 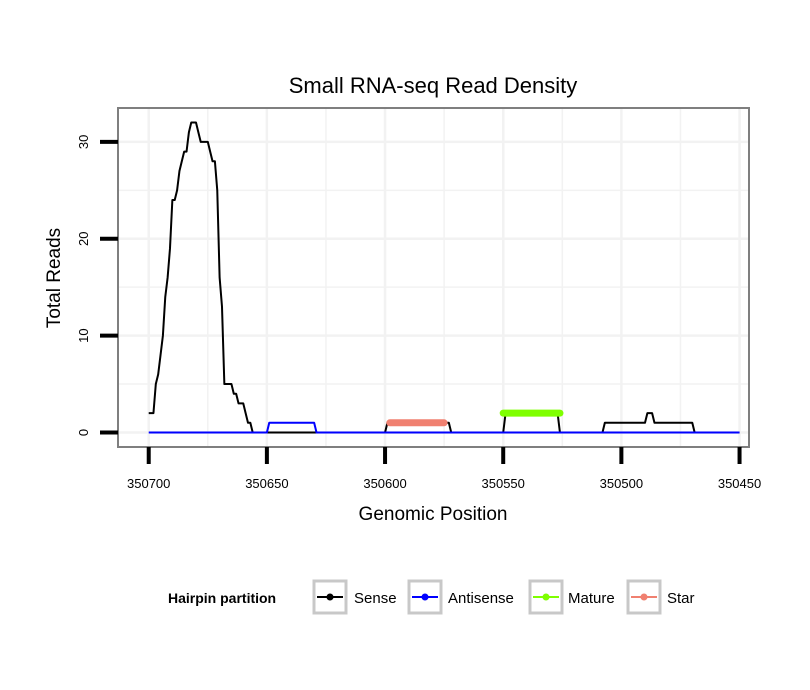 What do you see at coordinates (83, 335) in the screenshot?
I see `y-tick-label: 10` at bounding box center [83, 335].